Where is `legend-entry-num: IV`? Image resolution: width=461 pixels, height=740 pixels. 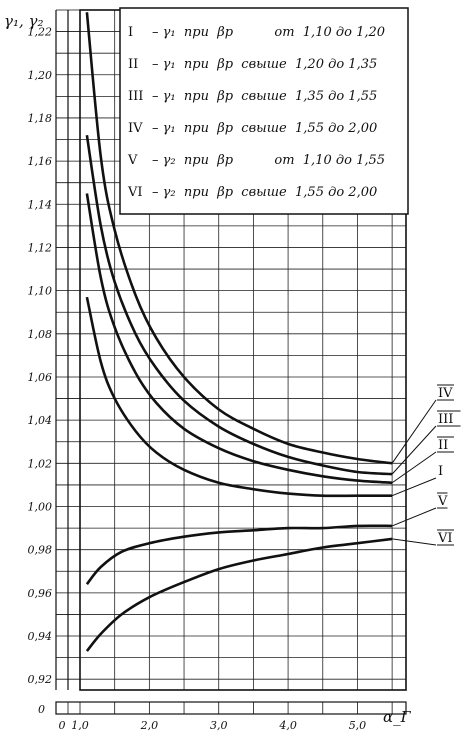
legend-entry-num: IV is located at coordinates (135, 128).